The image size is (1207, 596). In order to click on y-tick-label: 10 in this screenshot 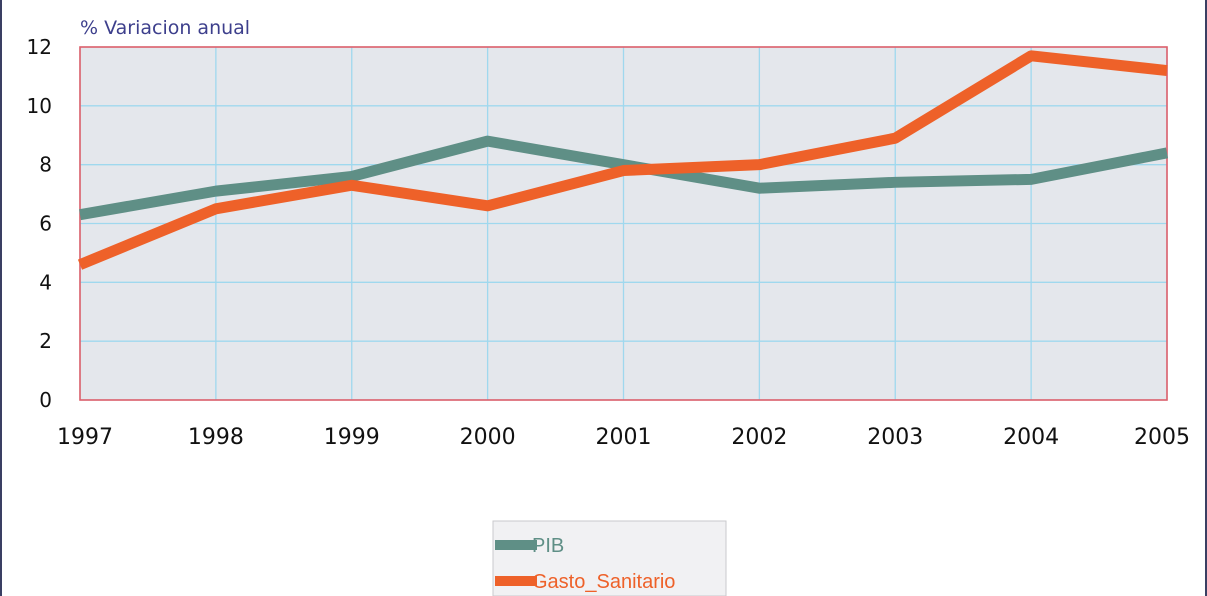, I will do `click(39, 106)`.